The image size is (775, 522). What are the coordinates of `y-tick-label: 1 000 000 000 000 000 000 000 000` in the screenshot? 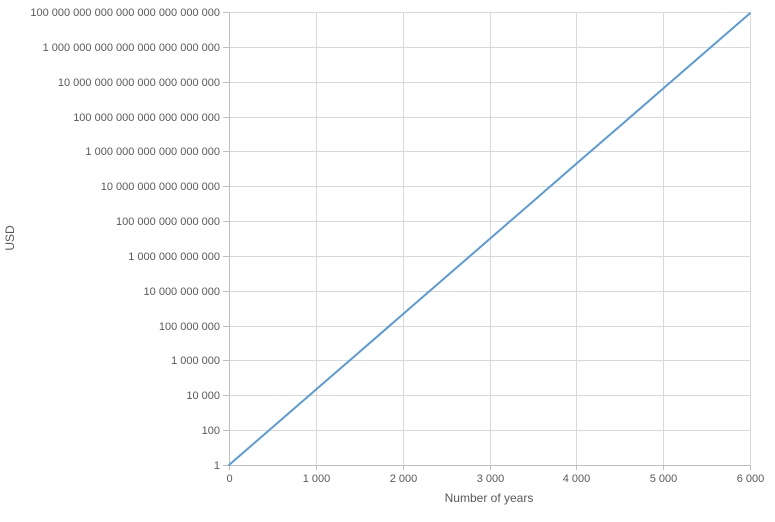 It's located at (131, 48).